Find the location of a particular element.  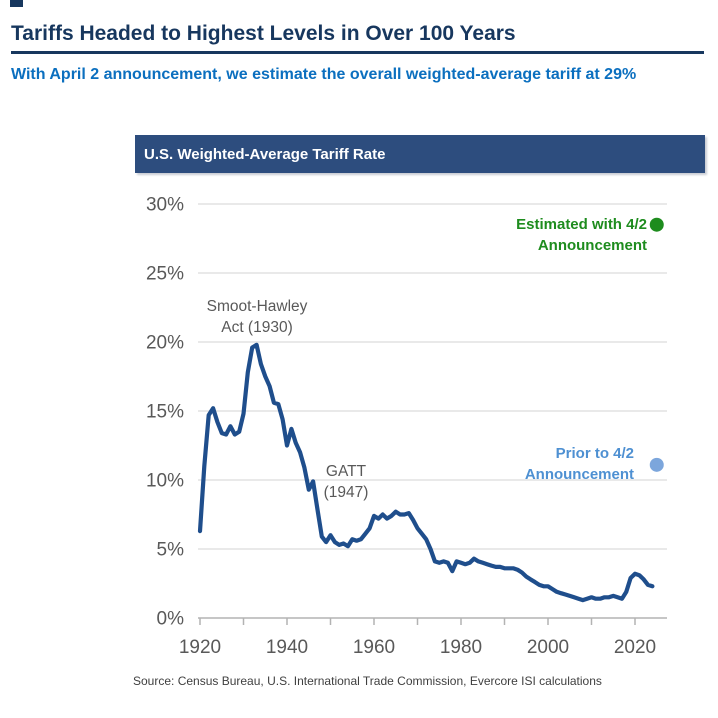

estimated-dot is located at coordinates (656, 224).